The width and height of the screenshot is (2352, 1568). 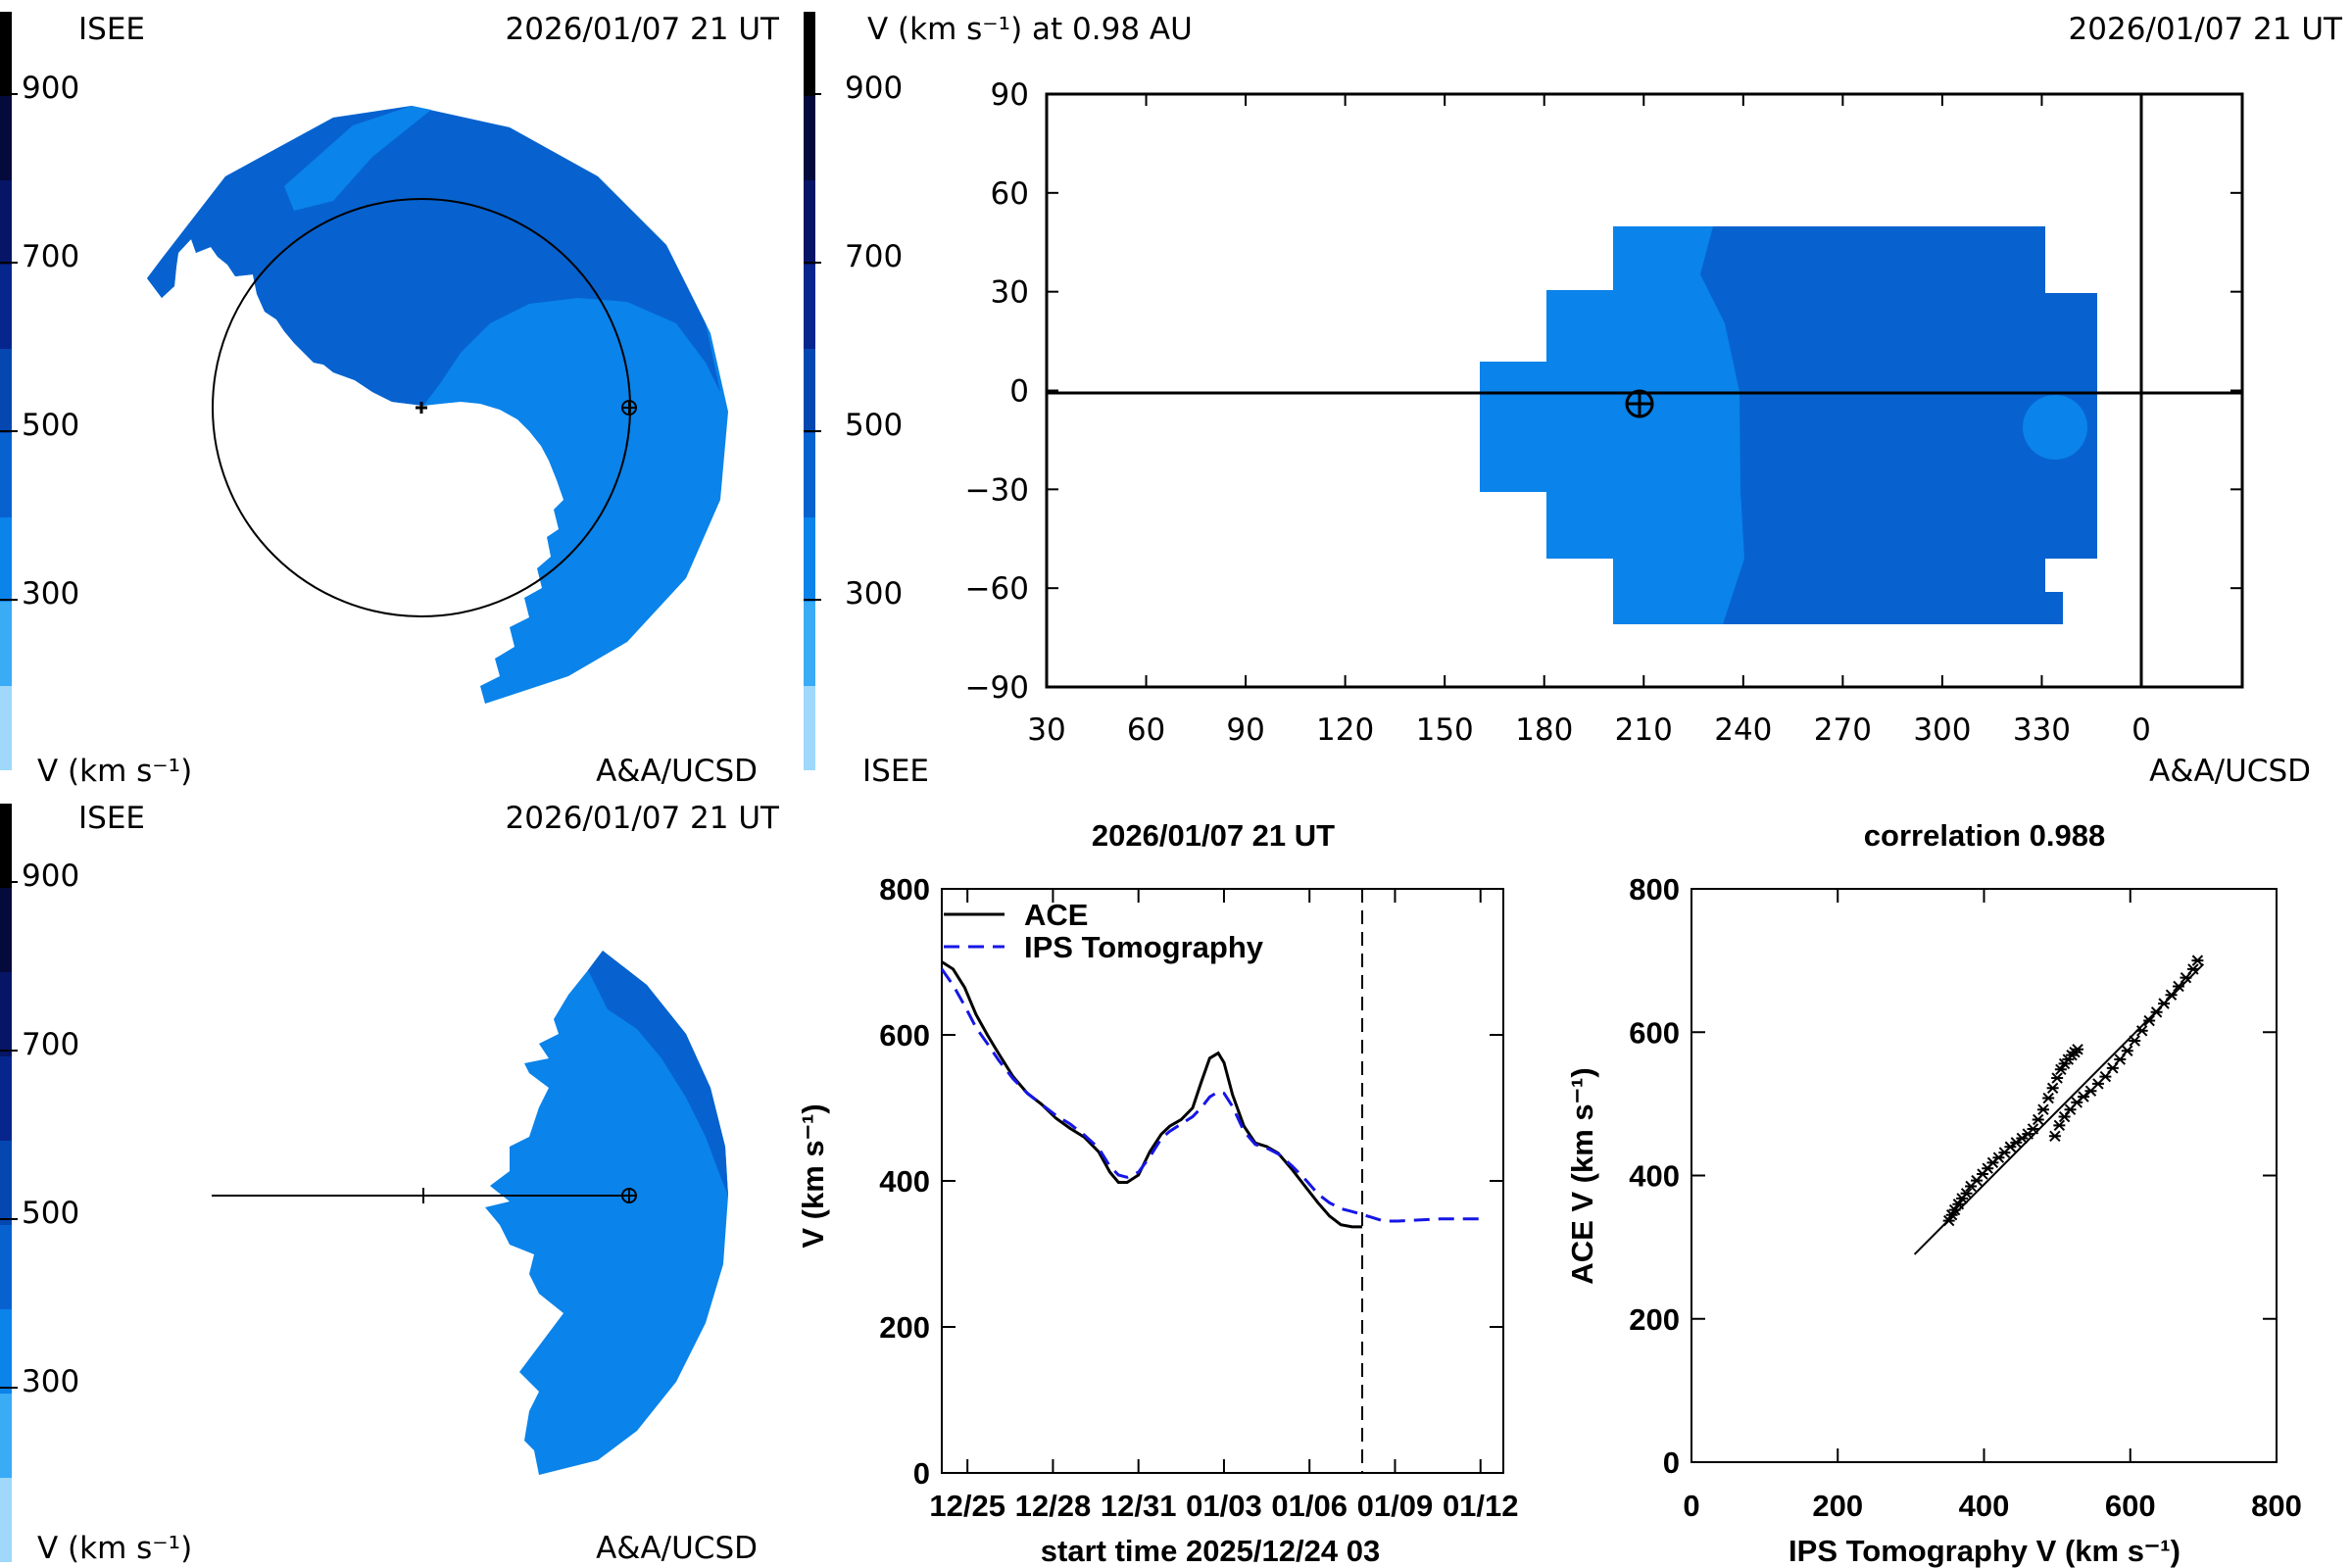 I want to click on timeseries-y-tick-label: 0, so click(x=921, y=1473).